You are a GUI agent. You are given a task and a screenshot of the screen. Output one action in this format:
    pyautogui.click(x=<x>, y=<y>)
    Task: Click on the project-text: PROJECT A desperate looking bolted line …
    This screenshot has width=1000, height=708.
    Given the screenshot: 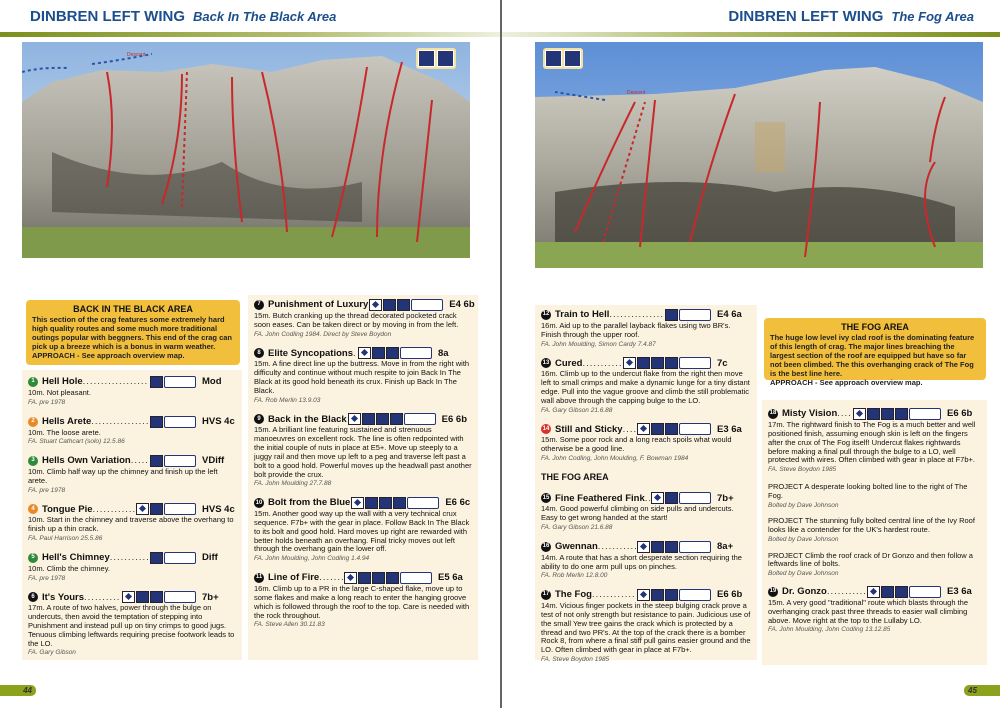 What is the action you would take?
    pyautogui.click(x=868, y=490)
    